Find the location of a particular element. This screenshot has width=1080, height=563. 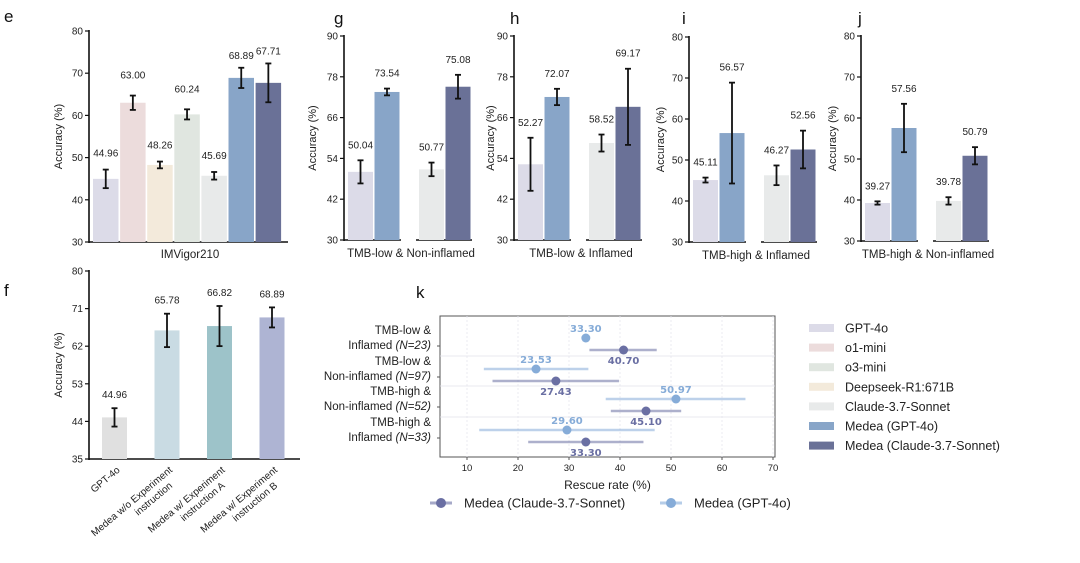

legend-label: o1-mini is located at coordinates (865, 348).